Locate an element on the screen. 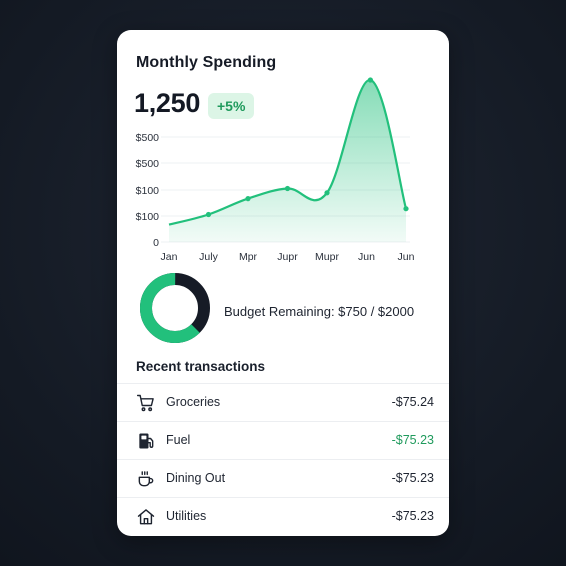 This screenshot has width=566, height=566. budget-donut-chart is located at coordinates (175, 308).